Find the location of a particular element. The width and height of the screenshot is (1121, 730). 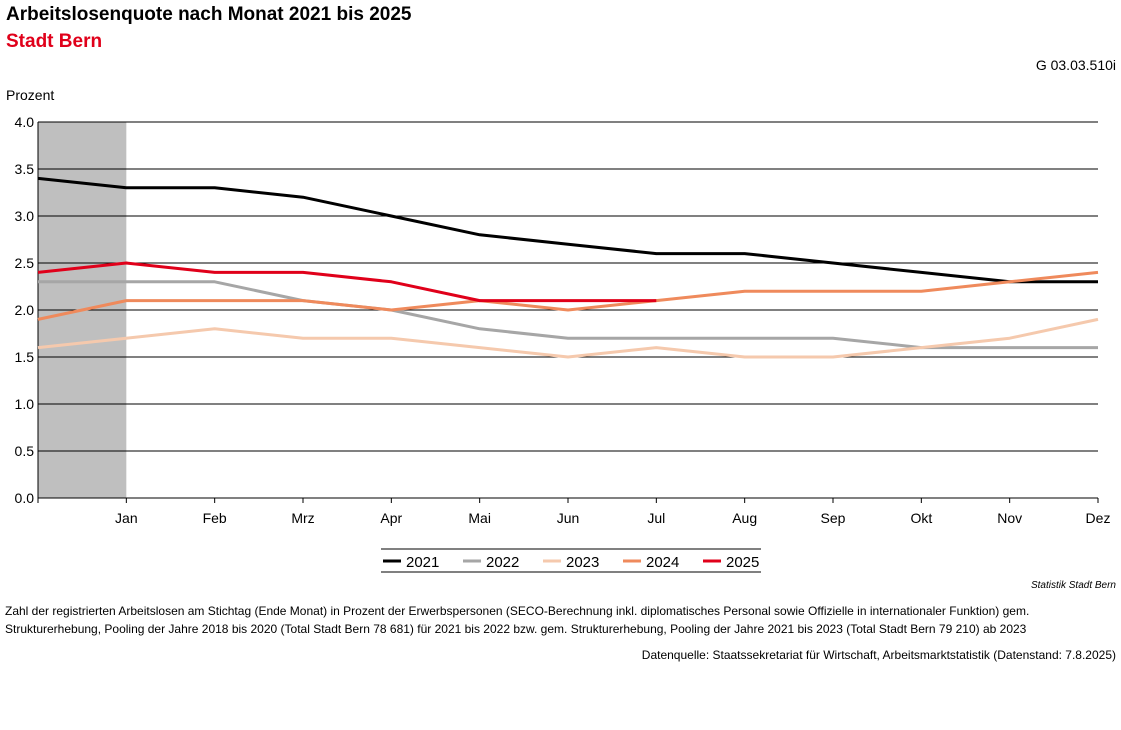

chart-subtitle: Stadt Bern is located at coordinates (54, 41).